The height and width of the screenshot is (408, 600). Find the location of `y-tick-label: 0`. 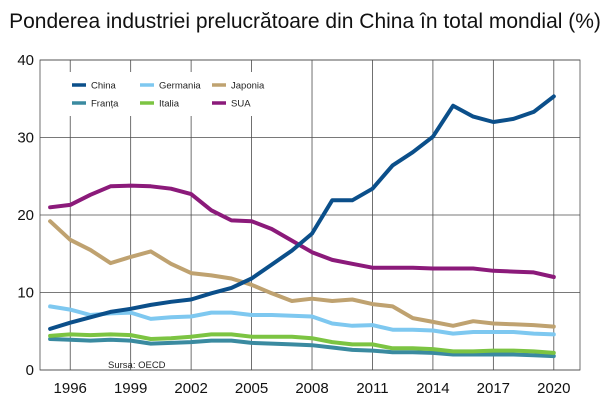

y-tick-label: 0 is located at coordinates (30, 370).